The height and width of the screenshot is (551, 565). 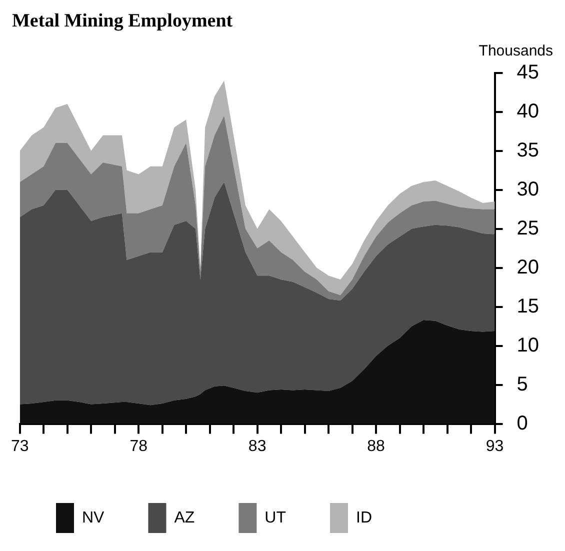 What do you see at coordinates (257, 446) in the screenshot?
I see `x-tick-label: 83` at bounding box center [257, 446].